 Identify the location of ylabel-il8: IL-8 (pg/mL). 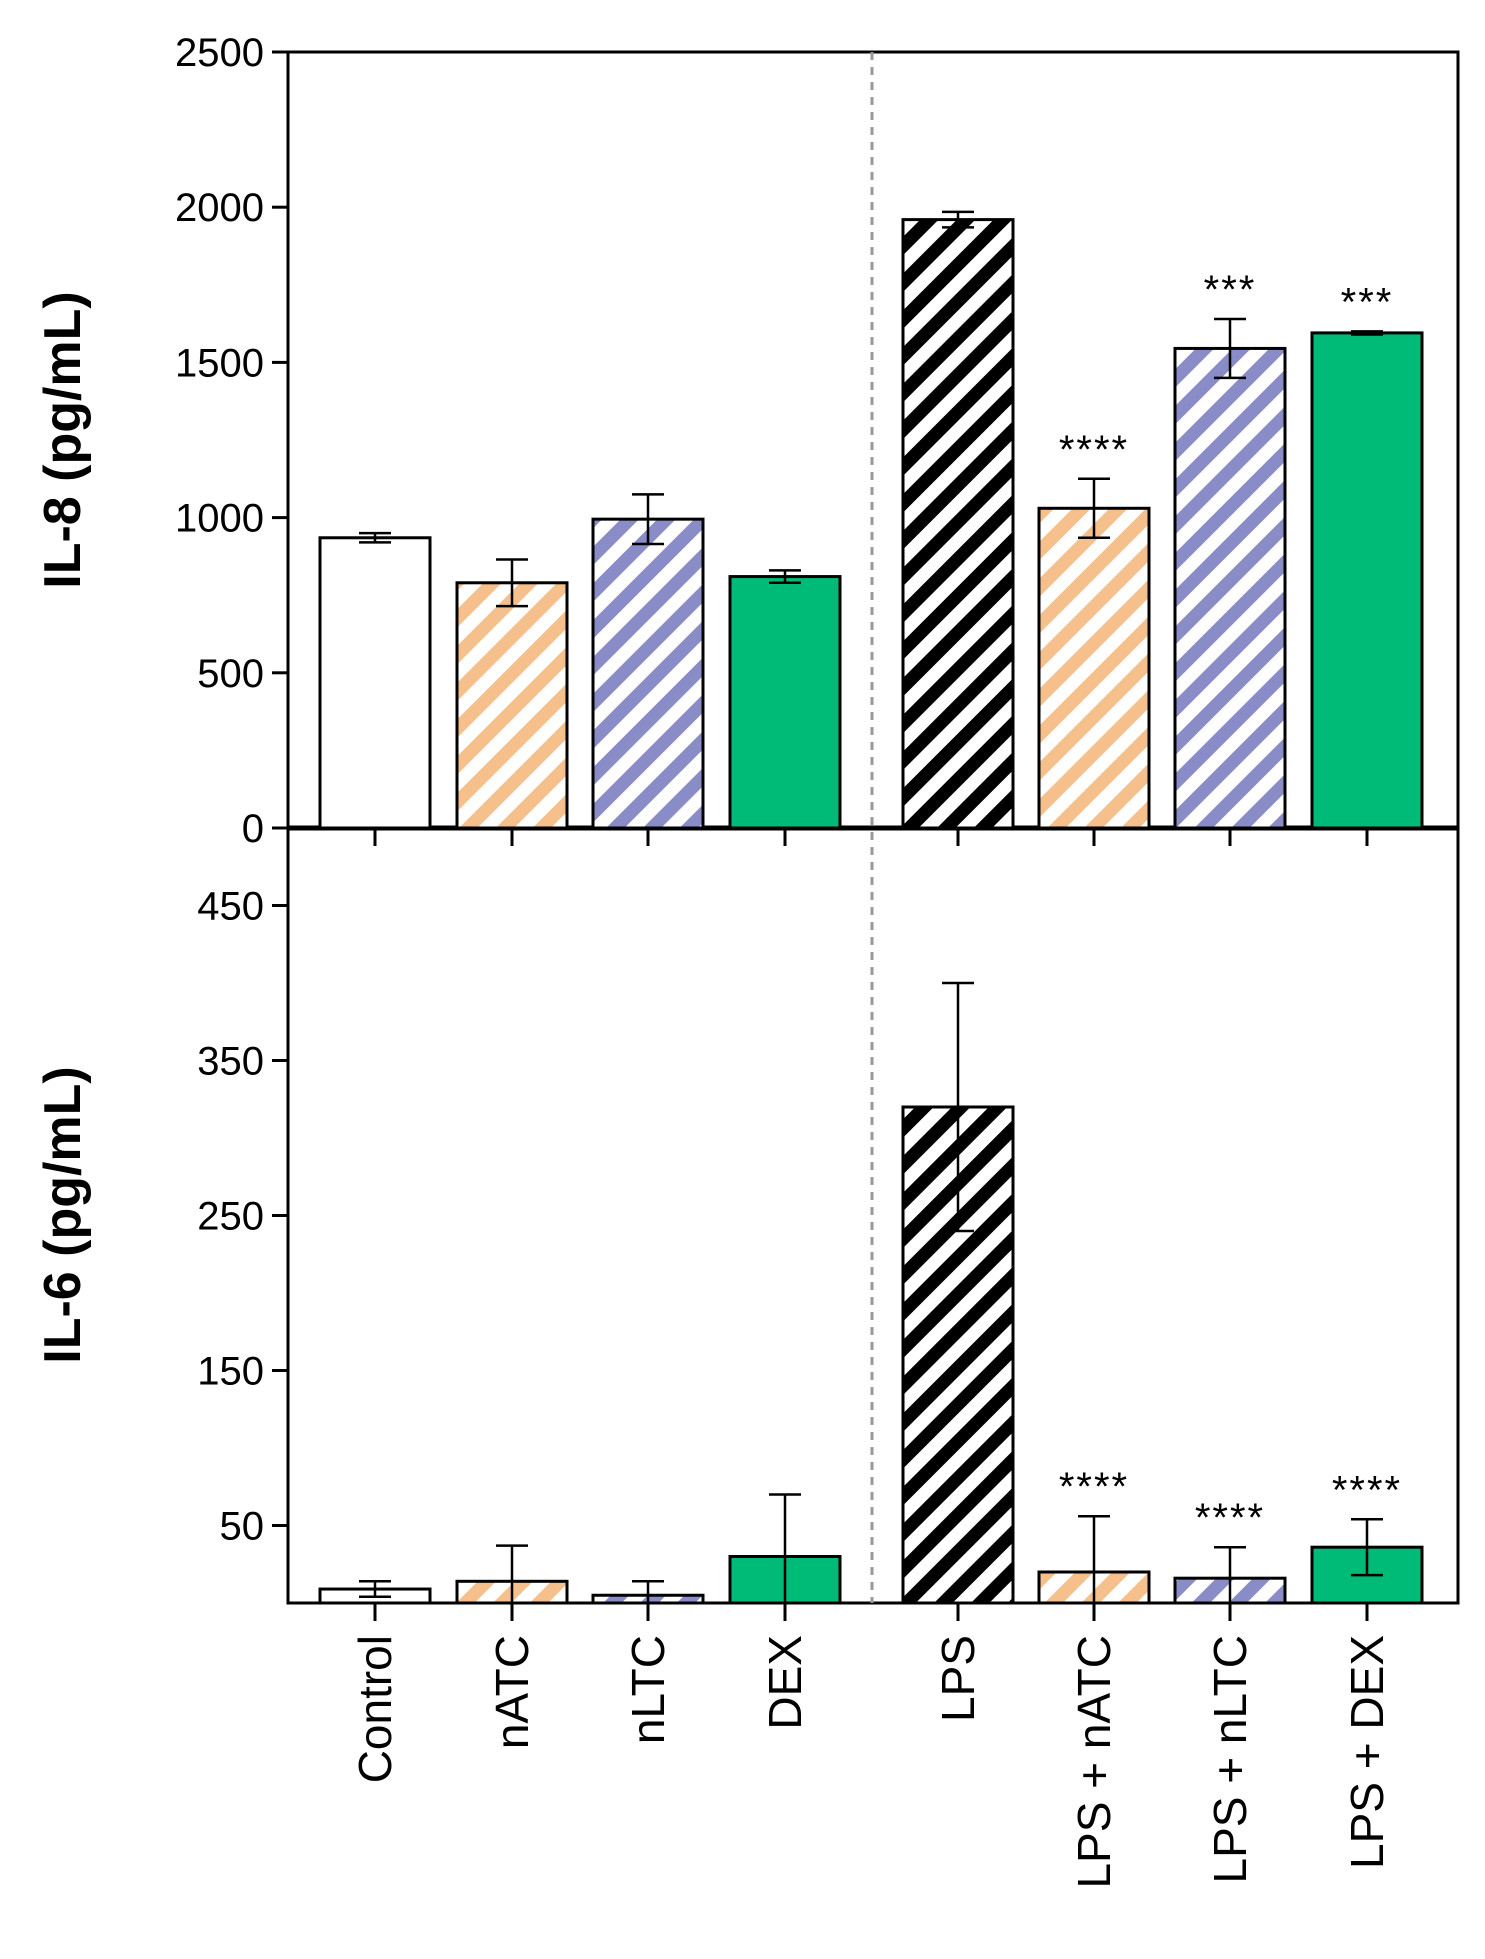
(63, 440).